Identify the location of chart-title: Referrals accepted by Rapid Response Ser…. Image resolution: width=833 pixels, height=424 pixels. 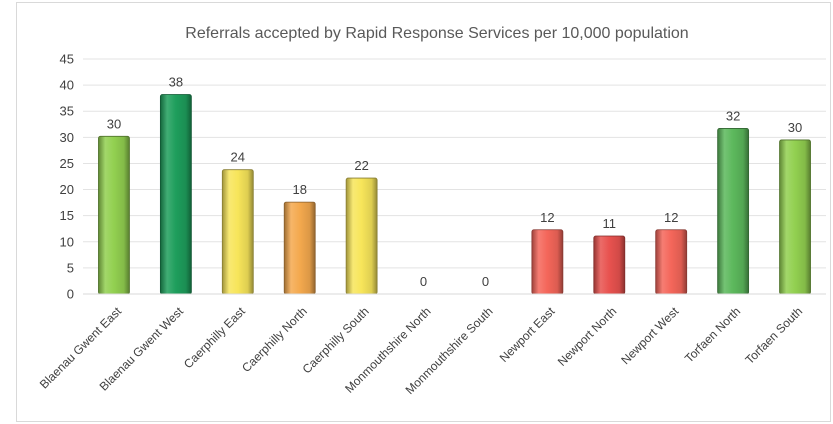
(436, 33).